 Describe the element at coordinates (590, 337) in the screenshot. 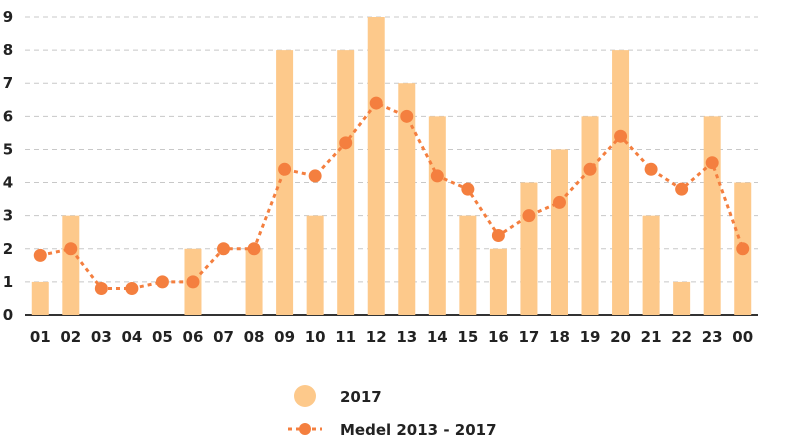

I see `x-tick-label: 19` at that location.